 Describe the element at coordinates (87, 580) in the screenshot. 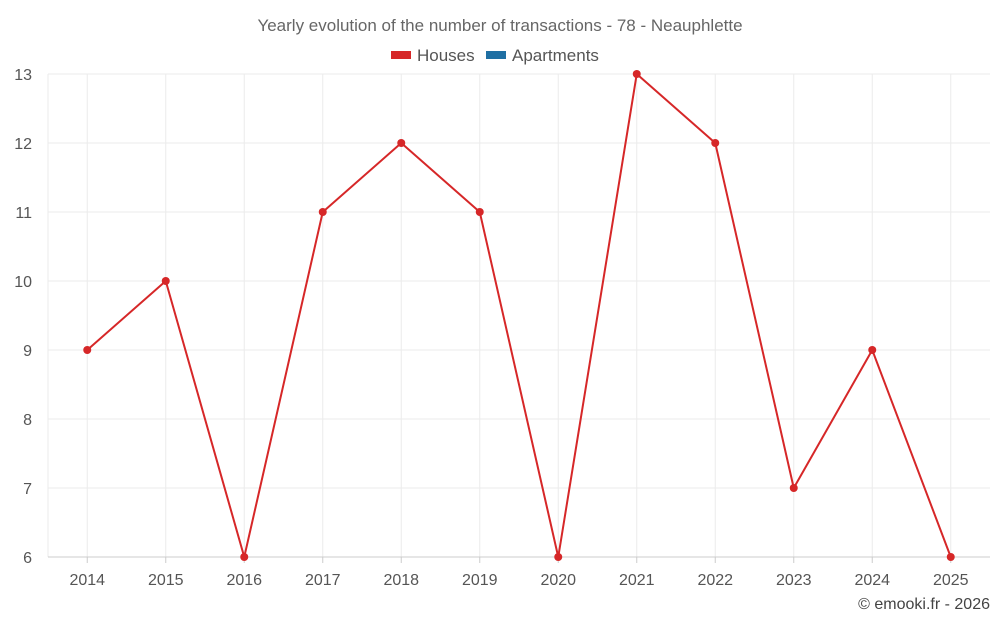

I see `x-tick-label: 2014` at that location.